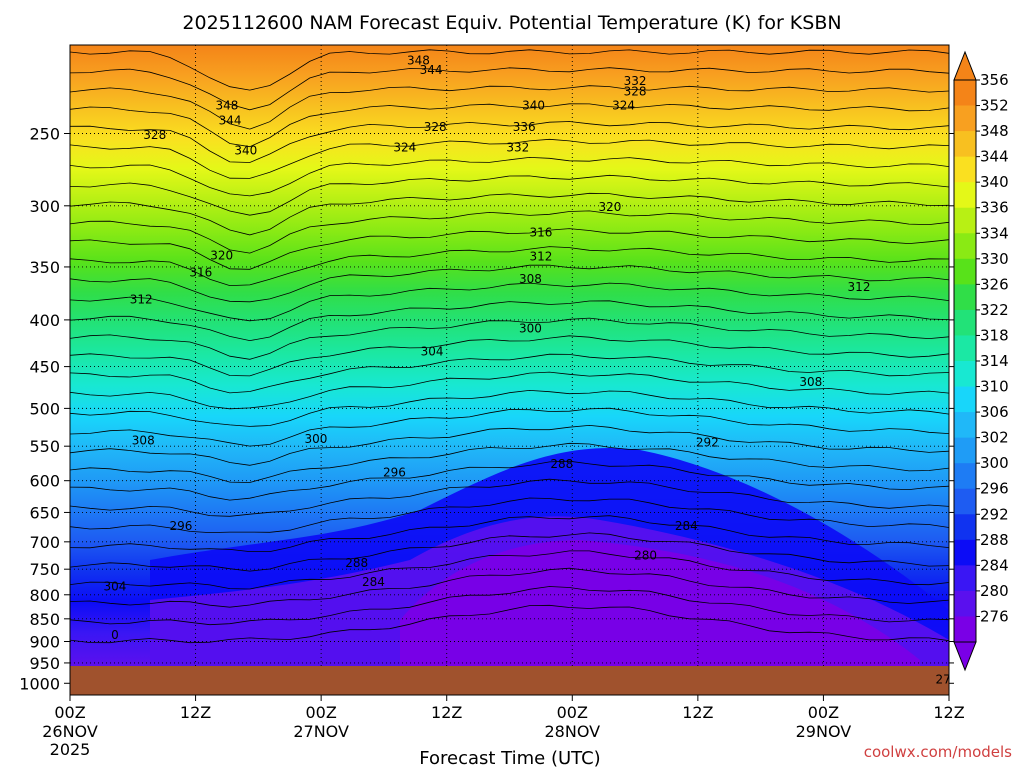  What do you see at coordinates (965, 65) in the screenshot?
I see `colorbar-over-arrow` at bounding box center [965, 65].